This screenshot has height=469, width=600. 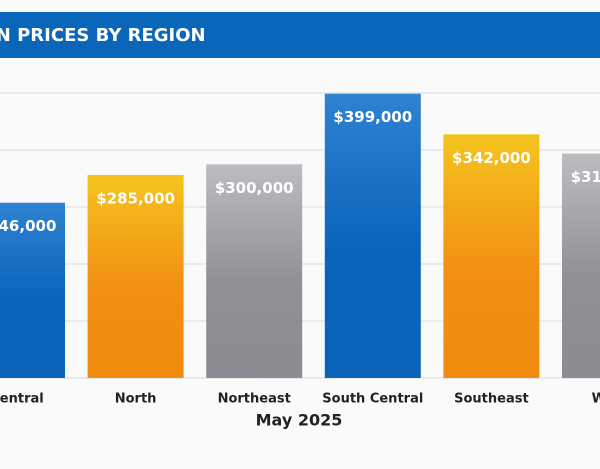 I want to click on chart-title: MEDIAN PRICES BY REGION, so click(x=103, y=35).